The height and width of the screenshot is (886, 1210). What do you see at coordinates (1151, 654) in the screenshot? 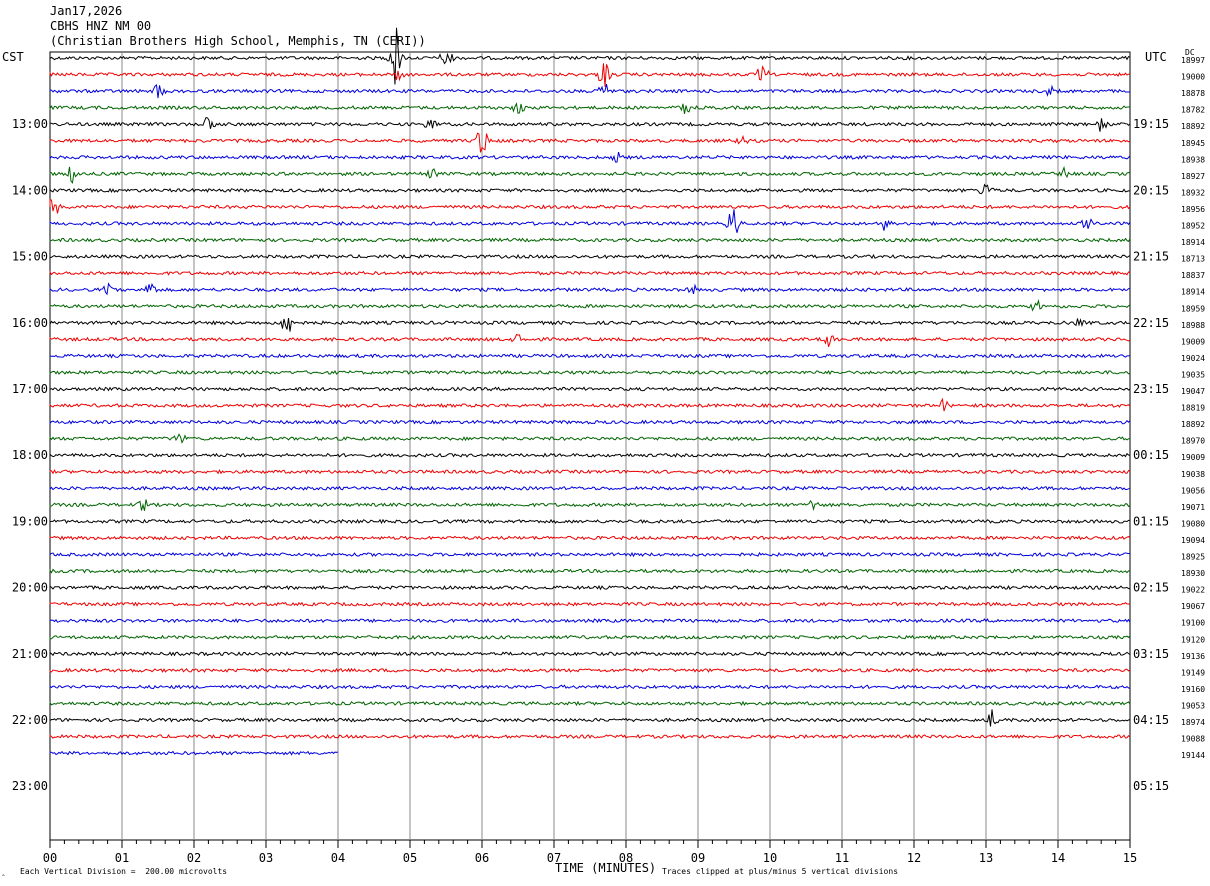
I see `utc-hour-label: 03:15` at bounding box center [1151, 654].